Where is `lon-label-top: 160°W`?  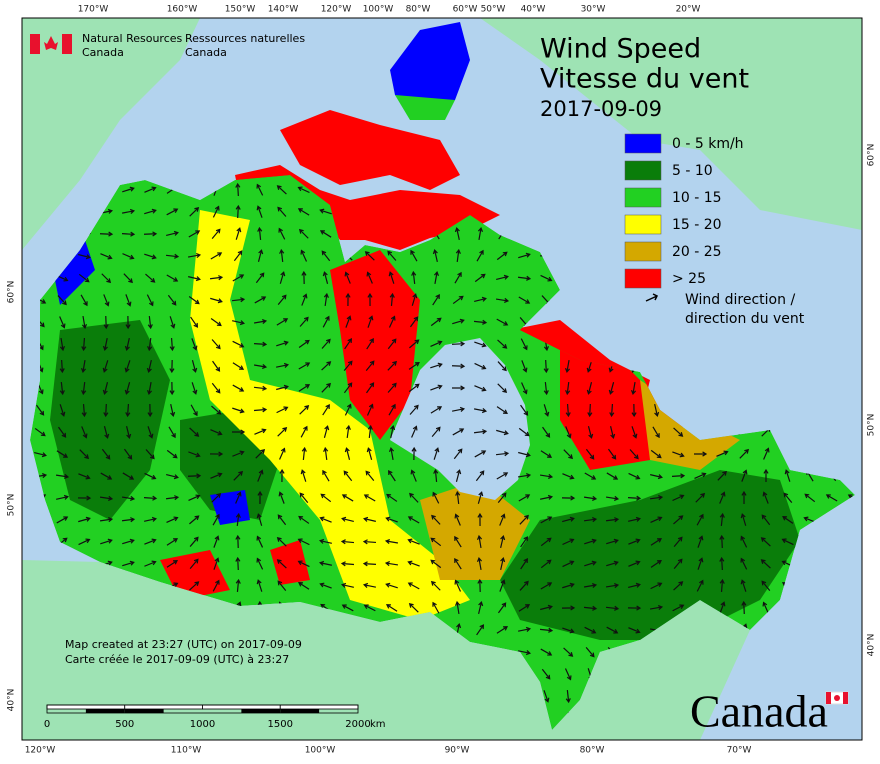 lon-label-top: 160°W is located at coordinates (182, 10).